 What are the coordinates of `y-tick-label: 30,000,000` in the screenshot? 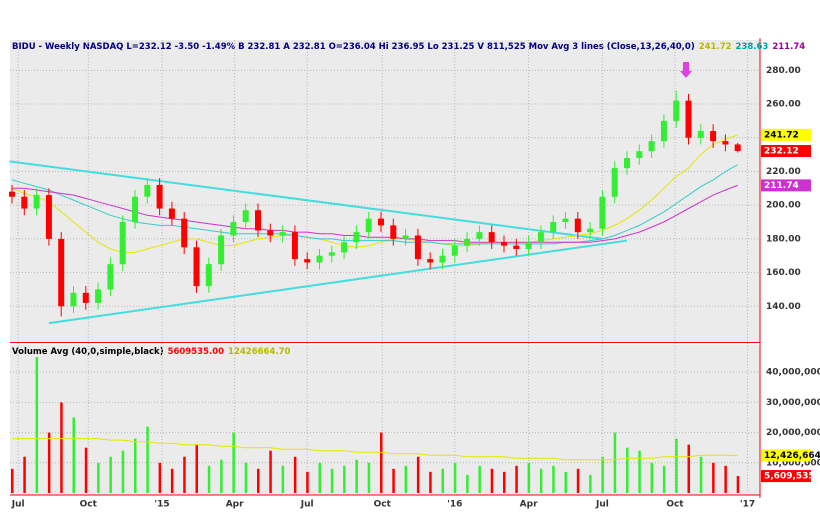 It's located at (793, 403).